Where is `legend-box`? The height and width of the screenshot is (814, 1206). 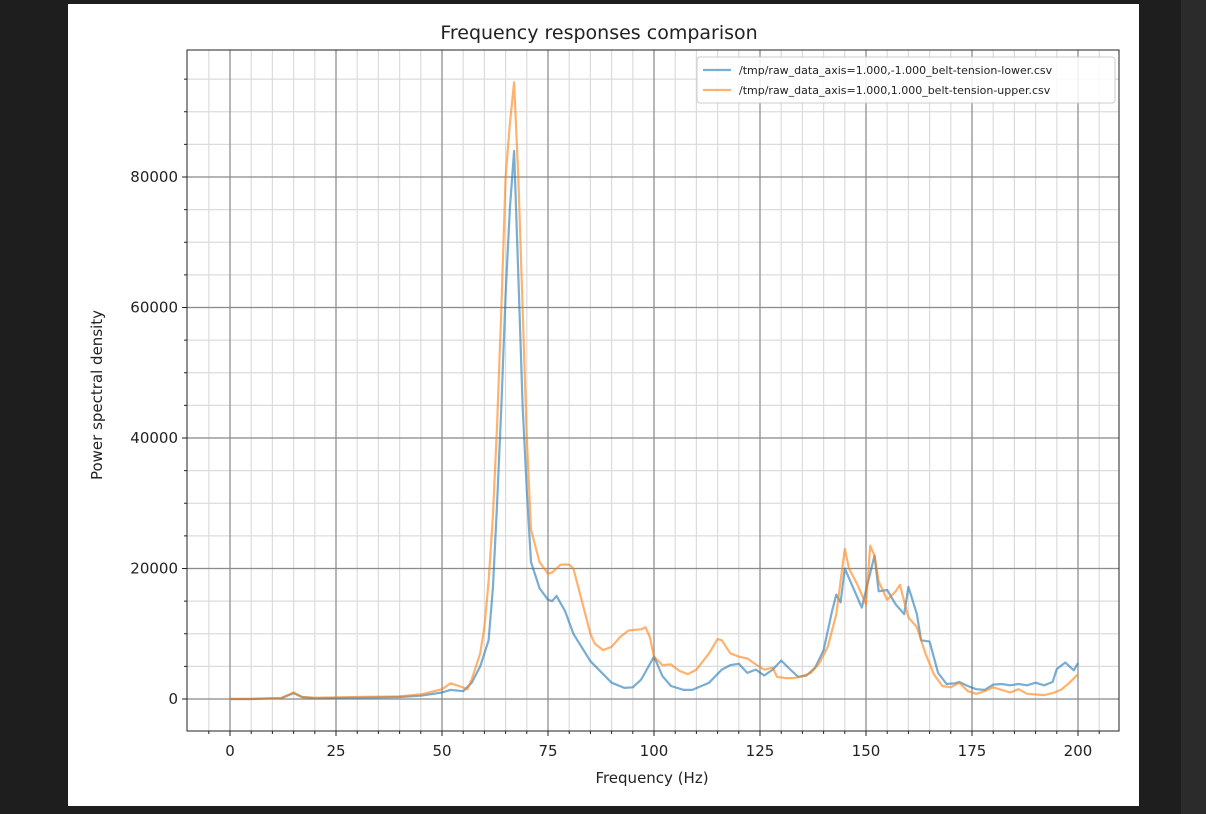
legend-box is located at coordinates (906, 80).